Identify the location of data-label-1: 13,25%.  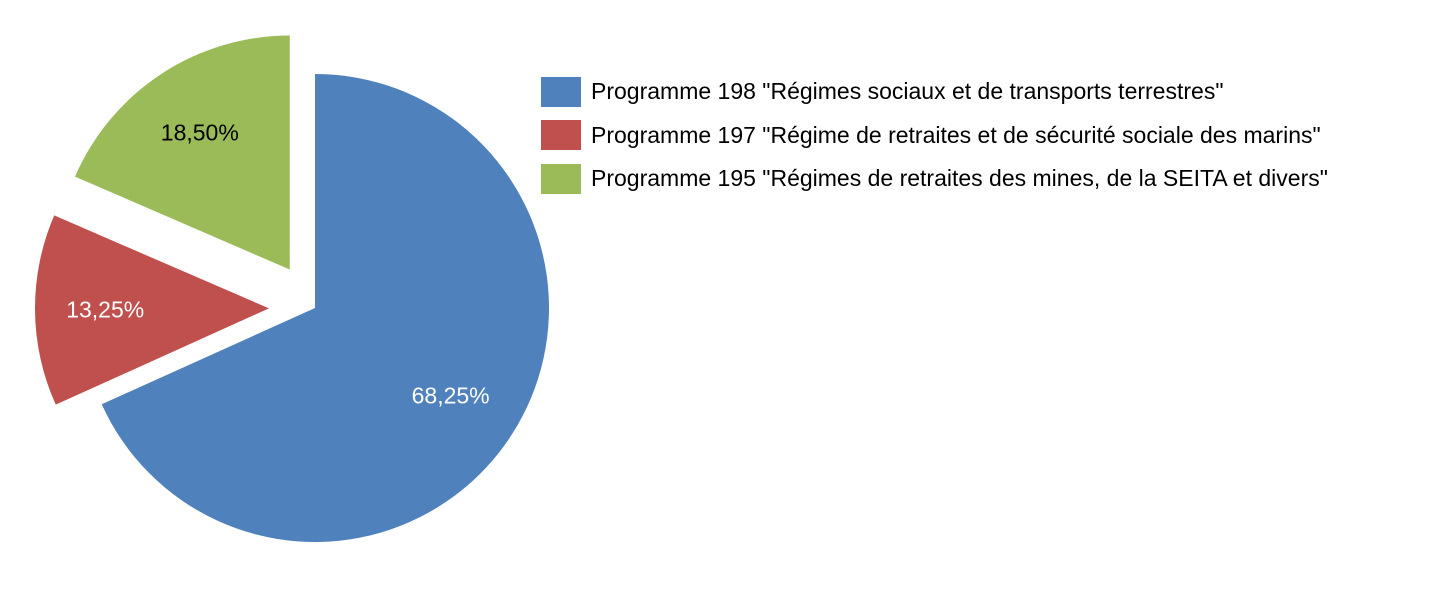
(105, 310).